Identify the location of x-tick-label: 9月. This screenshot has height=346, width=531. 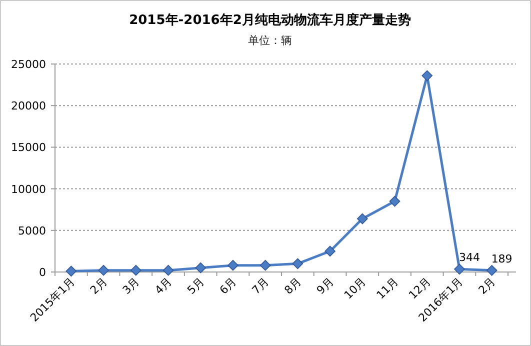
(325, 285).